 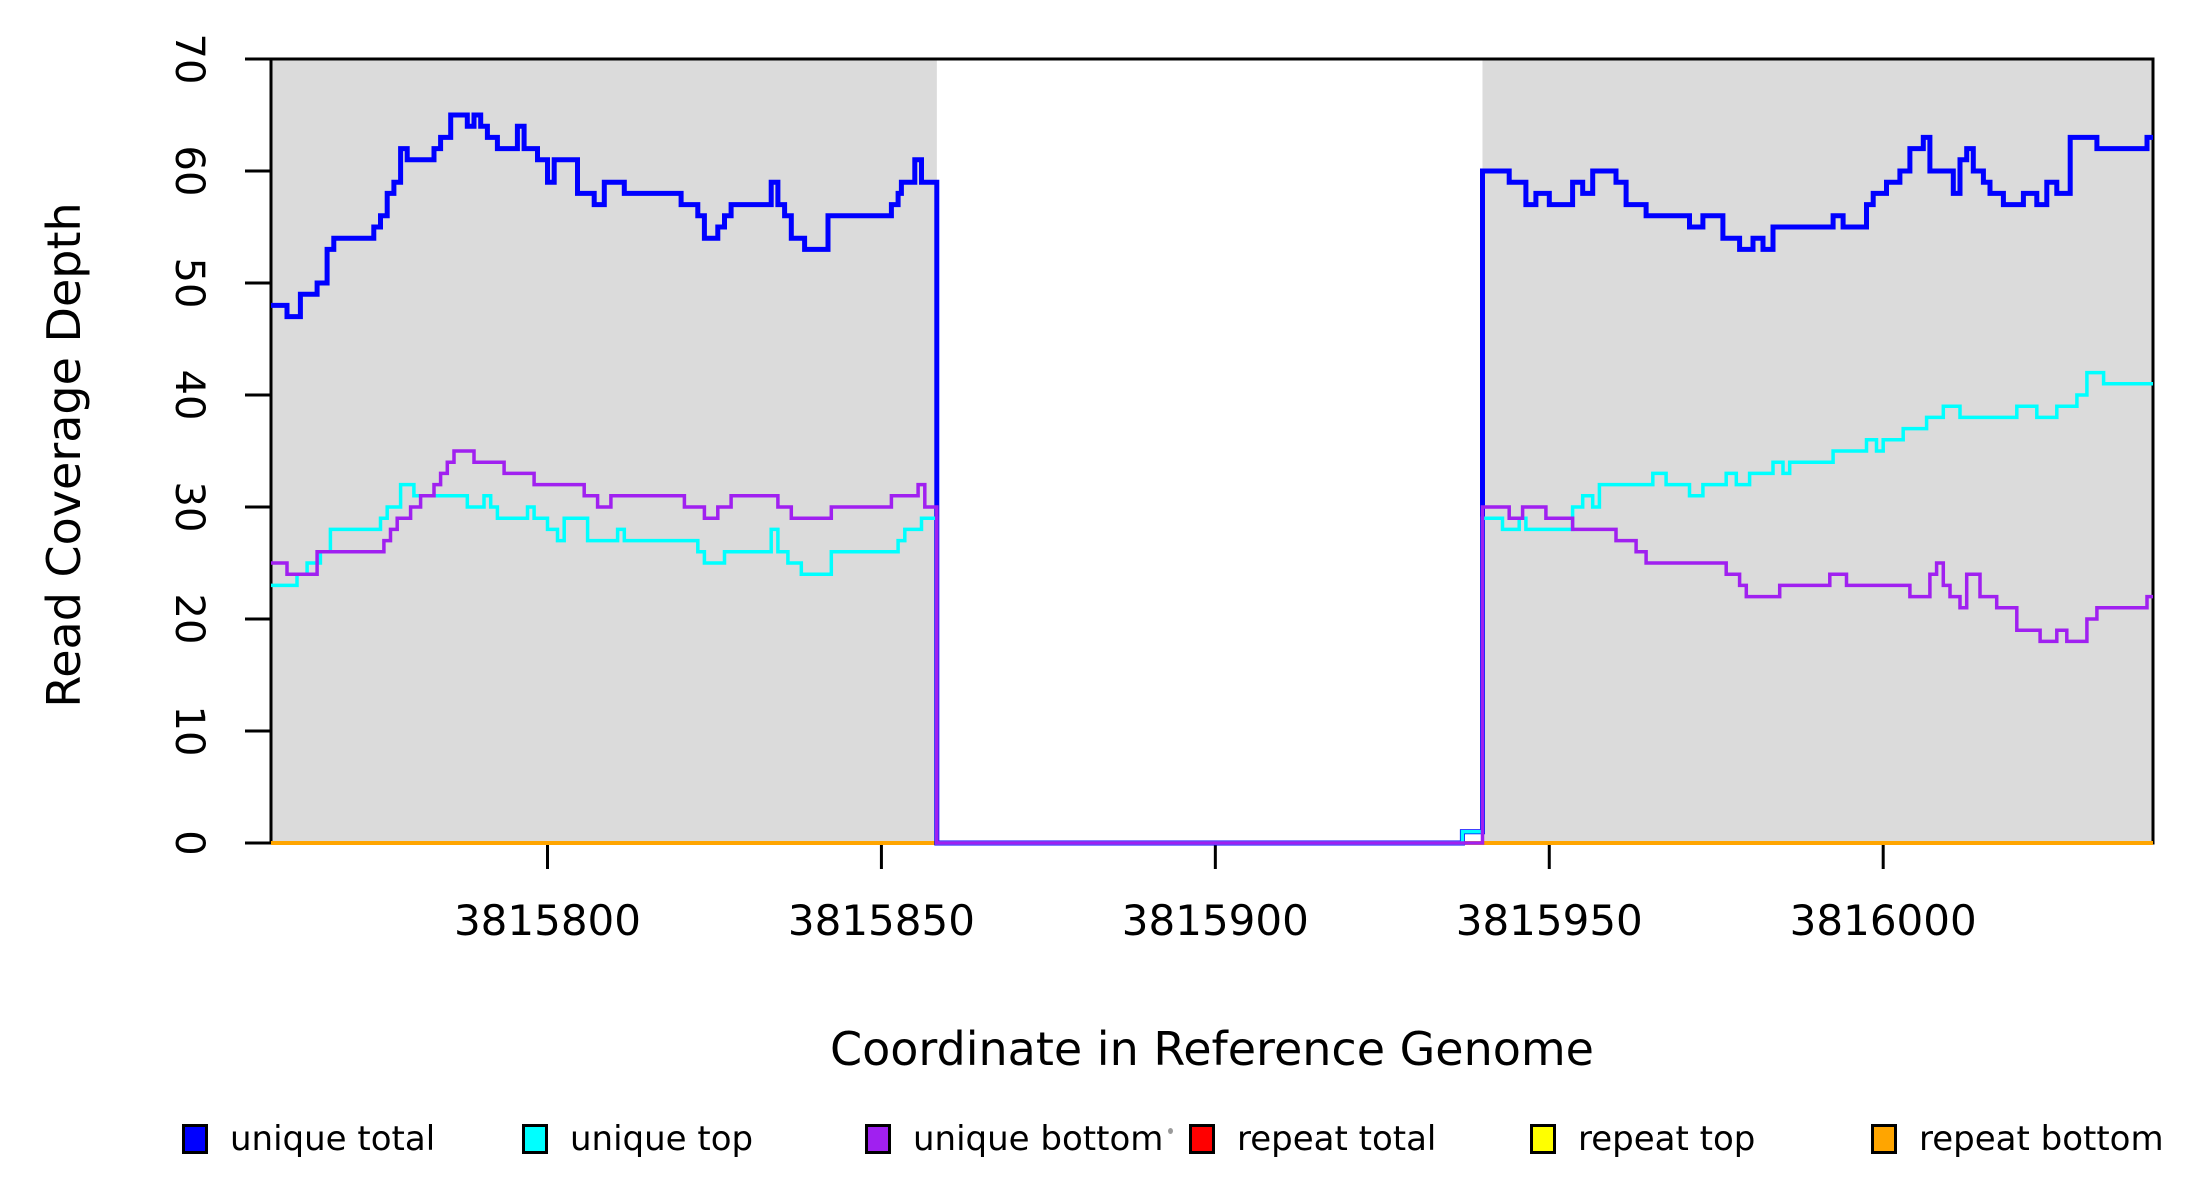 What do you see at coordinates (189, 283) in the screenshot?
I see `y-tick-label: 50` at bounding box center [189, 283].